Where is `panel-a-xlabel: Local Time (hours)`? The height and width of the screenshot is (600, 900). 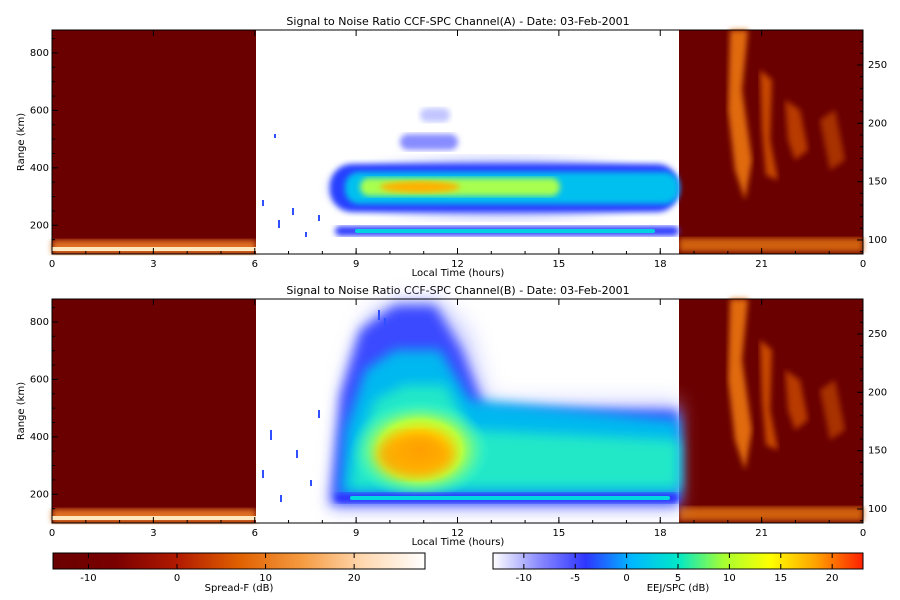 panel-a-xlabel: Local Time (hours) is located at coordinates (458, 273).